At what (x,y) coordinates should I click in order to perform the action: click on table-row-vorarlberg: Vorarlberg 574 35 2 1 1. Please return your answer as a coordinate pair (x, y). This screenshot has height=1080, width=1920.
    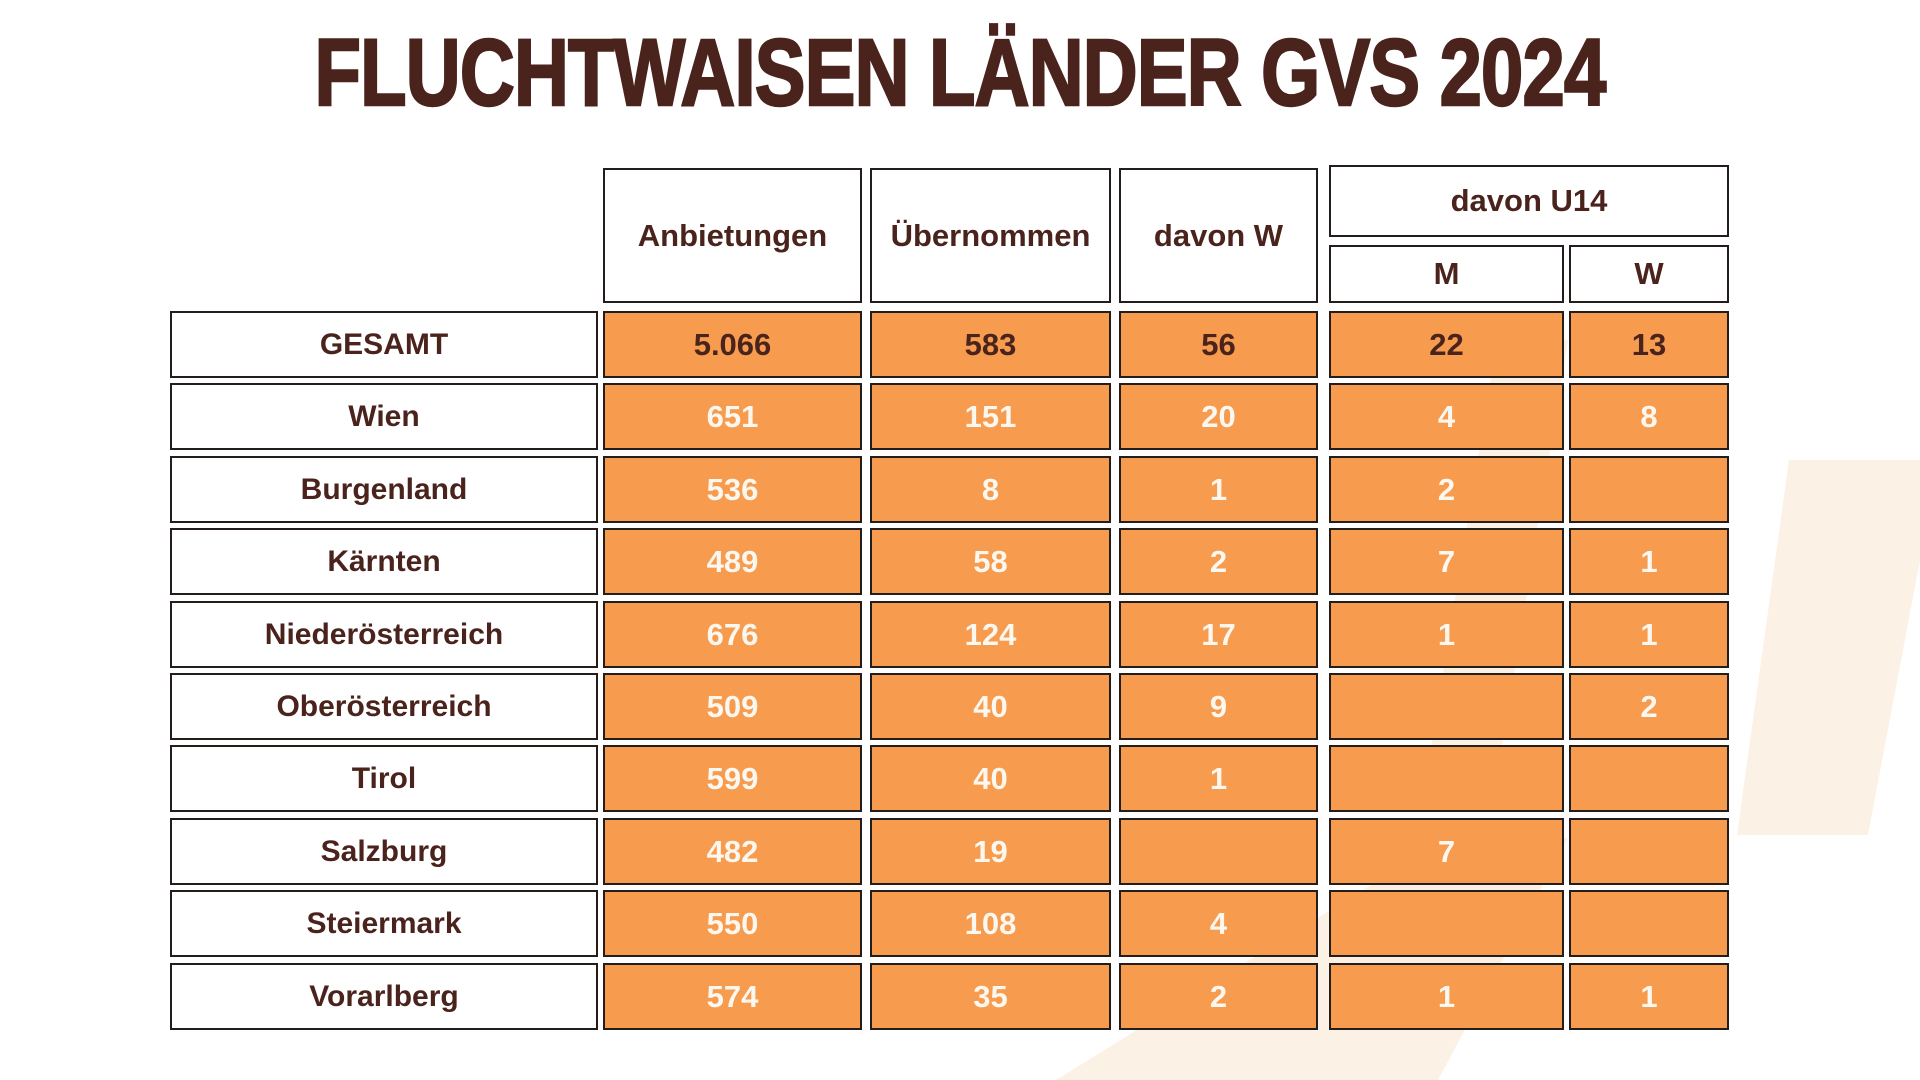
    Looking at the image, I should click on (950, 996).